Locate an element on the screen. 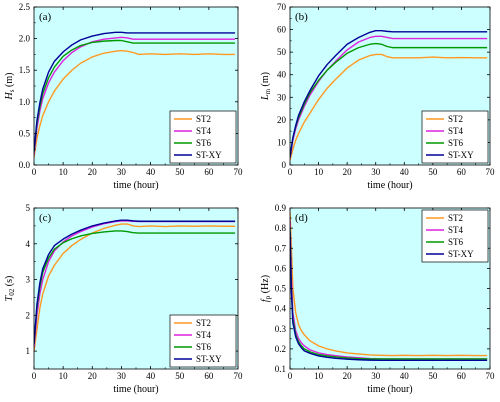 The image size is (500, 402). panel-b-xtick-label: 50 is located at coordinates (433, 172).